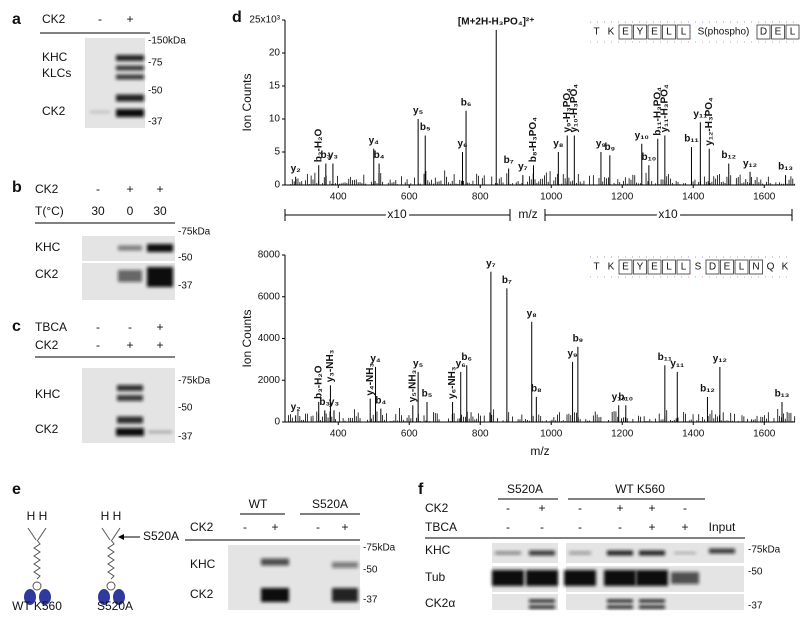  What do you see at coordinates (461, 364) in the screenshot?
I see `peak-label: y₆` at bounding box center [461, 364].